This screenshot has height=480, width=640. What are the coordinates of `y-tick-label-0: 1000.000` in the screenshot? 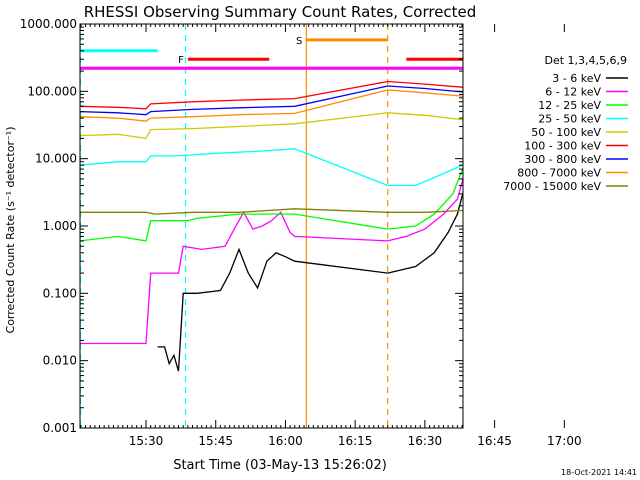 It's located at (48, 24).